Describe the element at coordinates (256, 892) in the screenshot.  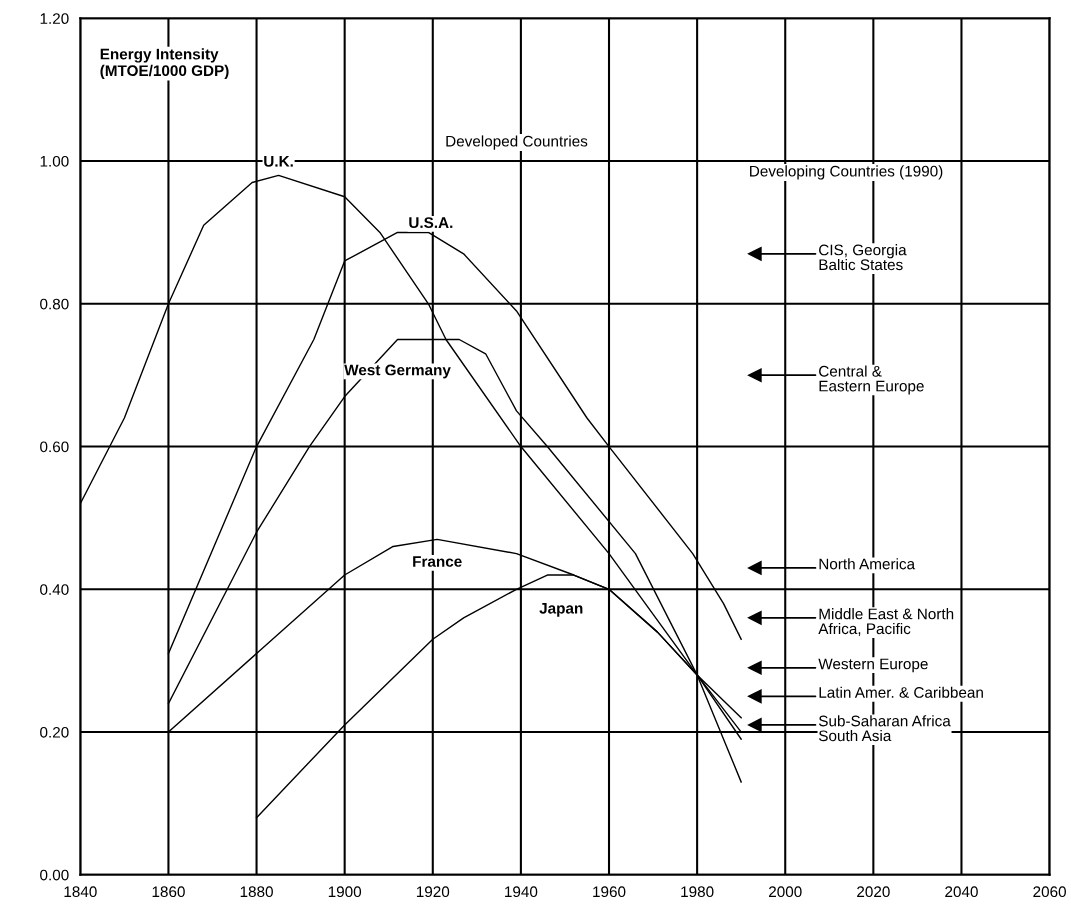
I see `x-tick-label: 1880` at that location.